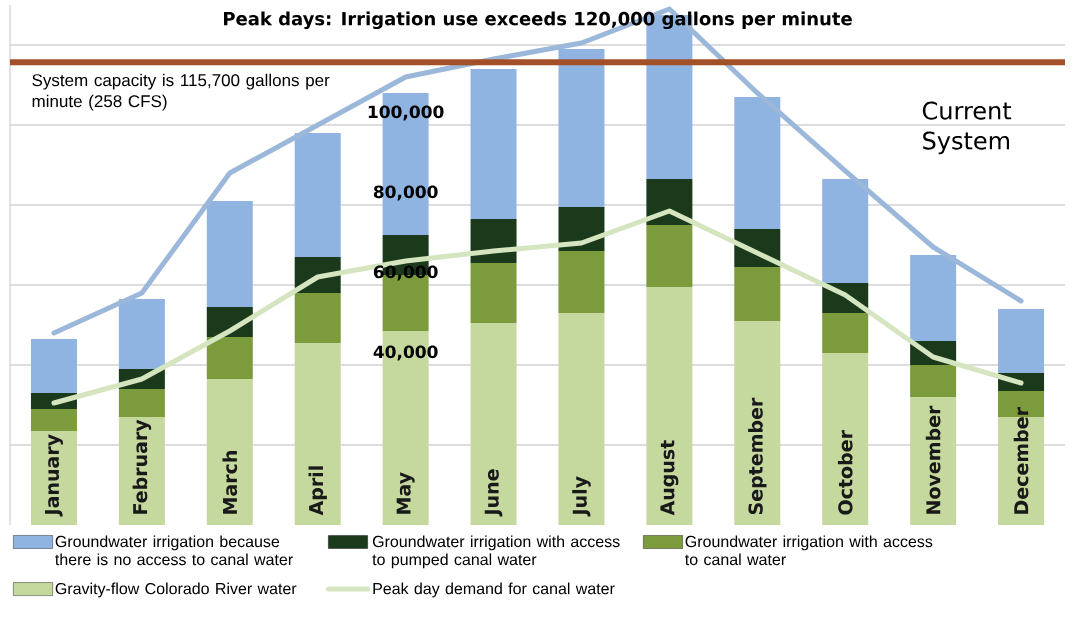 The width and height of the screenshot is (1073, 637). Describe the element at coordinates (317, 491) in the screenshot. I see `x-tick-label: April` at that location.